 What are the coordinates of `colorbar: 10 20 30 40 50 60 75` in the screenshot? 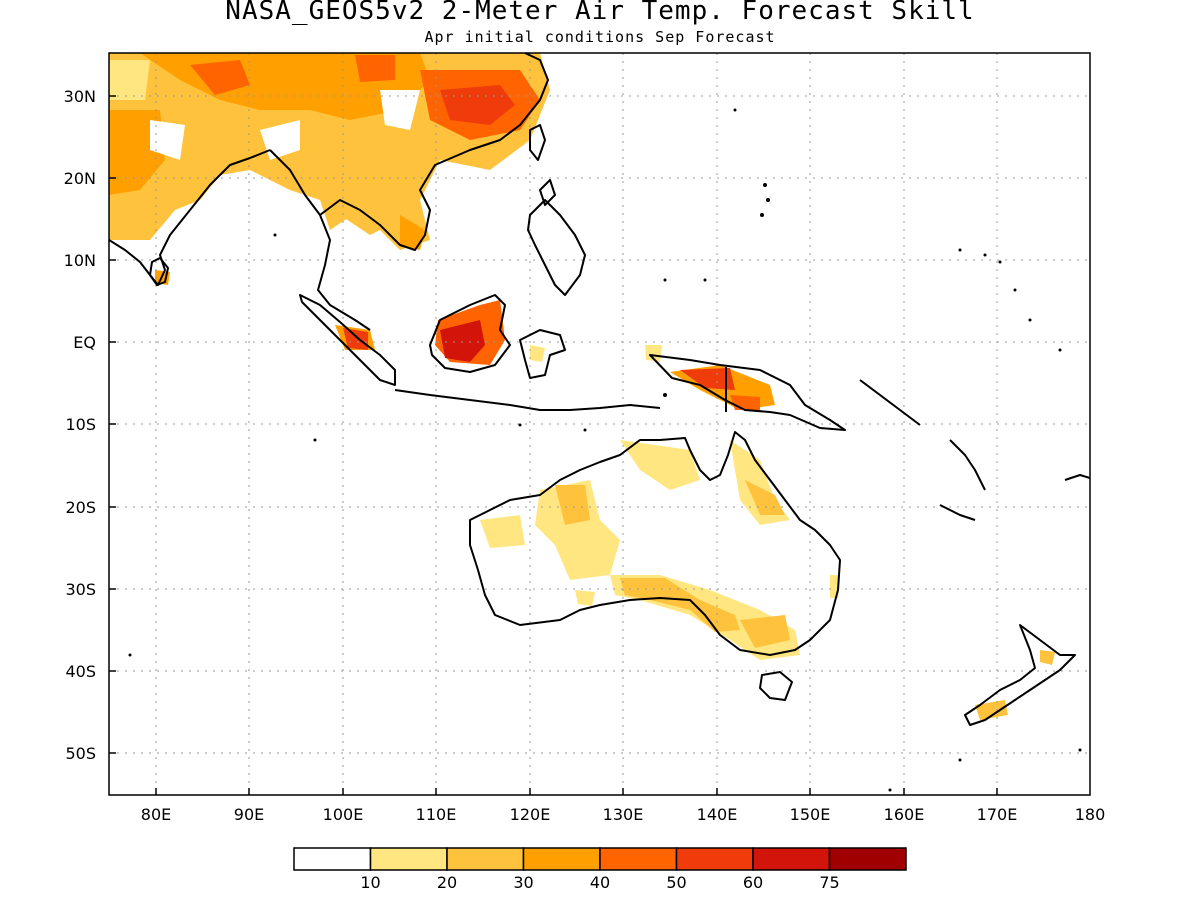 It's located at (600, 869).